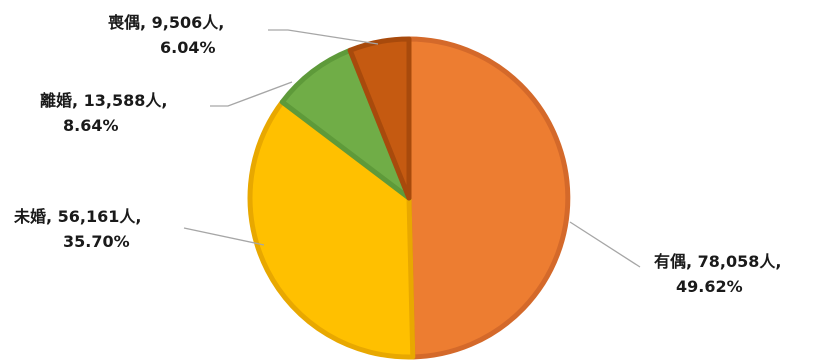 The height and width of the screenshot is (361, 831). What do you see at coordinates (103, 100) in the screenshot?
I see `data-label-3-name-value: 離婚, 13,588人,` at bounding box center [103, 100].